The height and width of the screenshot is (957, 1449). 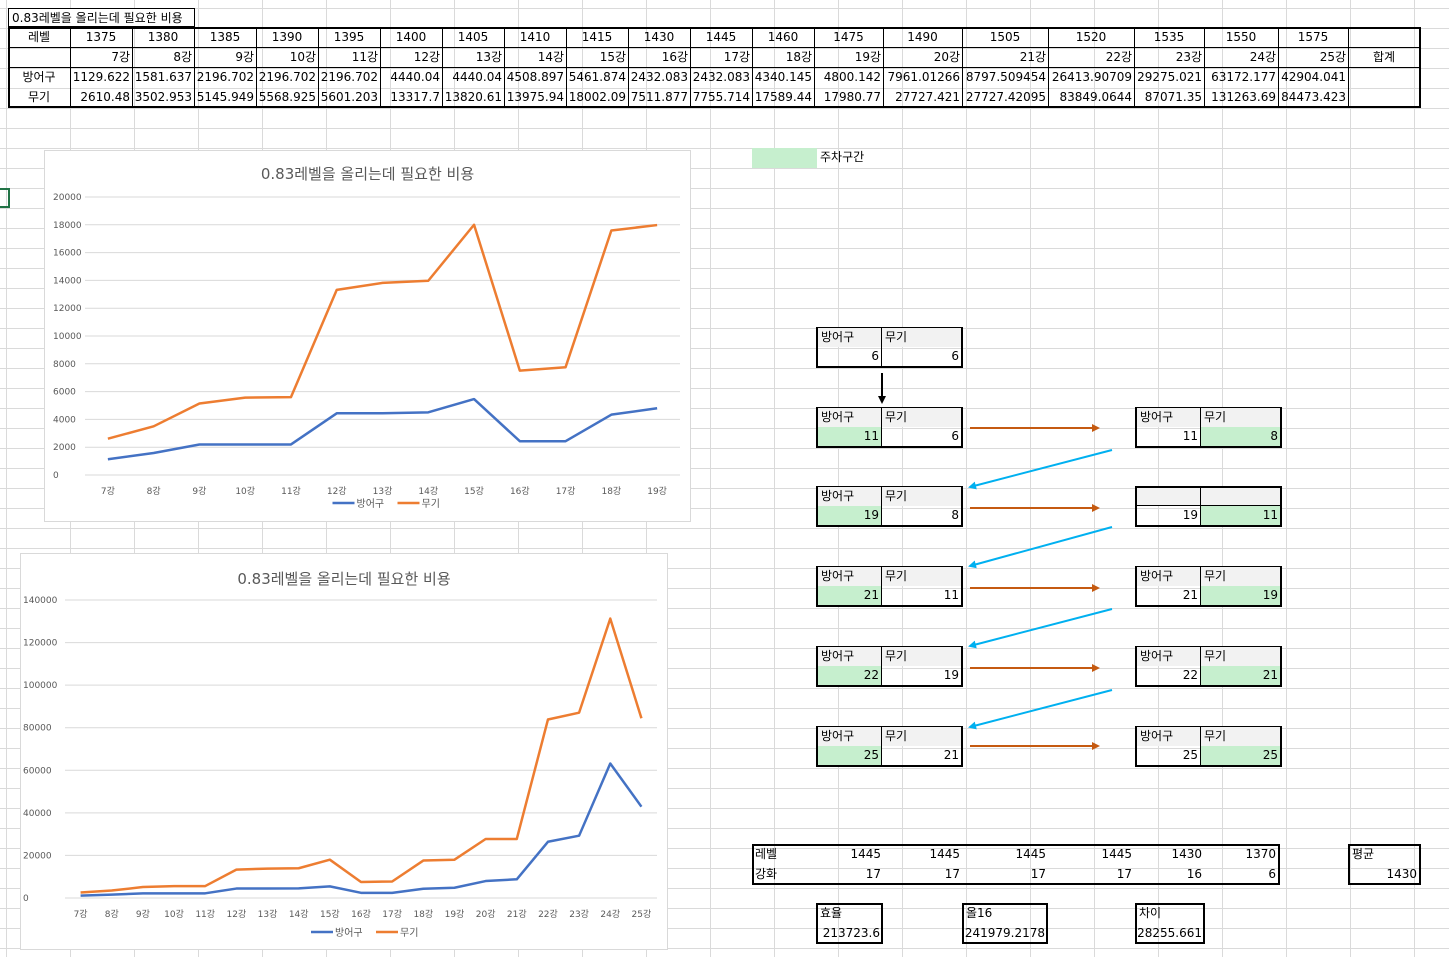 I want to click on enhance-cell: 19강, so click(x=867, y=57).